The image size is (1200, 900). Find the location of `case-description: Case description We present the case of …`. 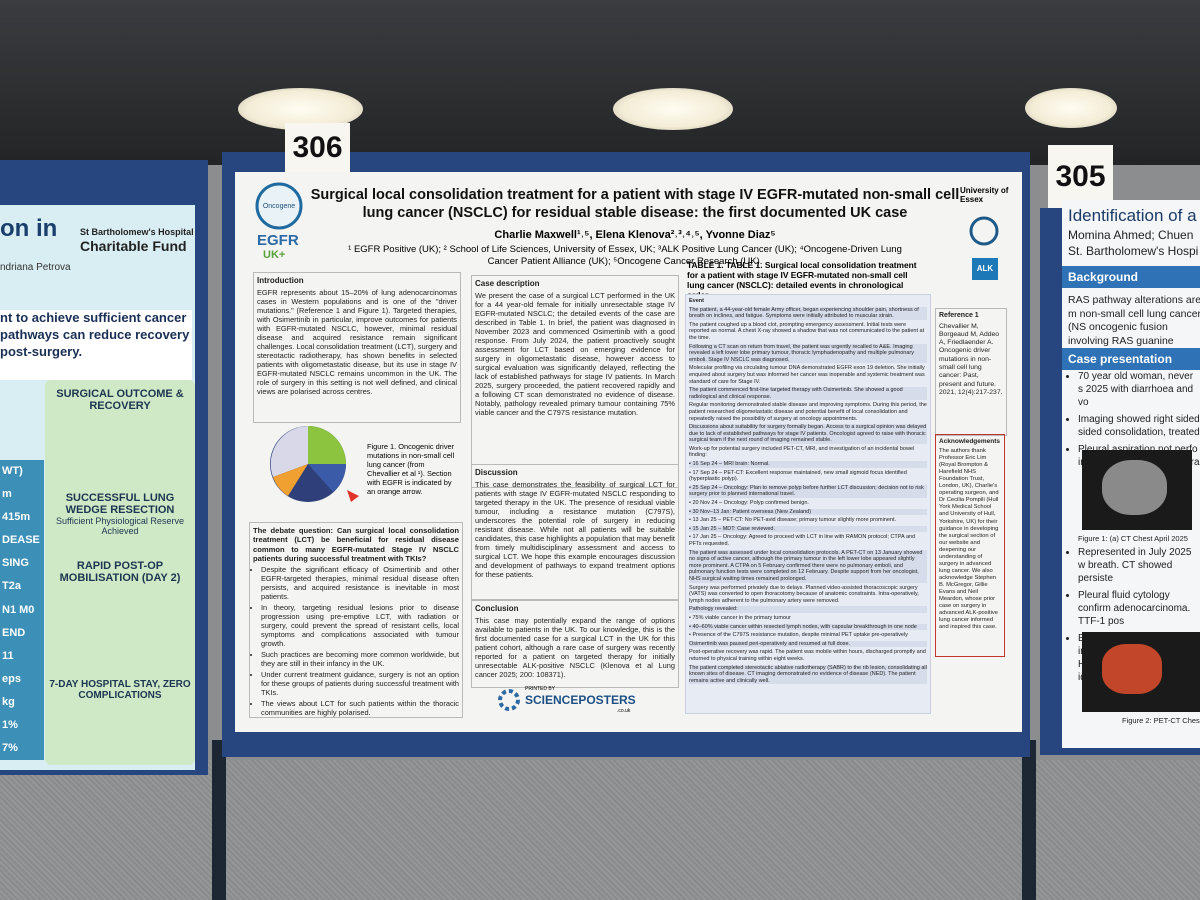

case-description: Case description We present the case of … is located at coordinates (575, 381).